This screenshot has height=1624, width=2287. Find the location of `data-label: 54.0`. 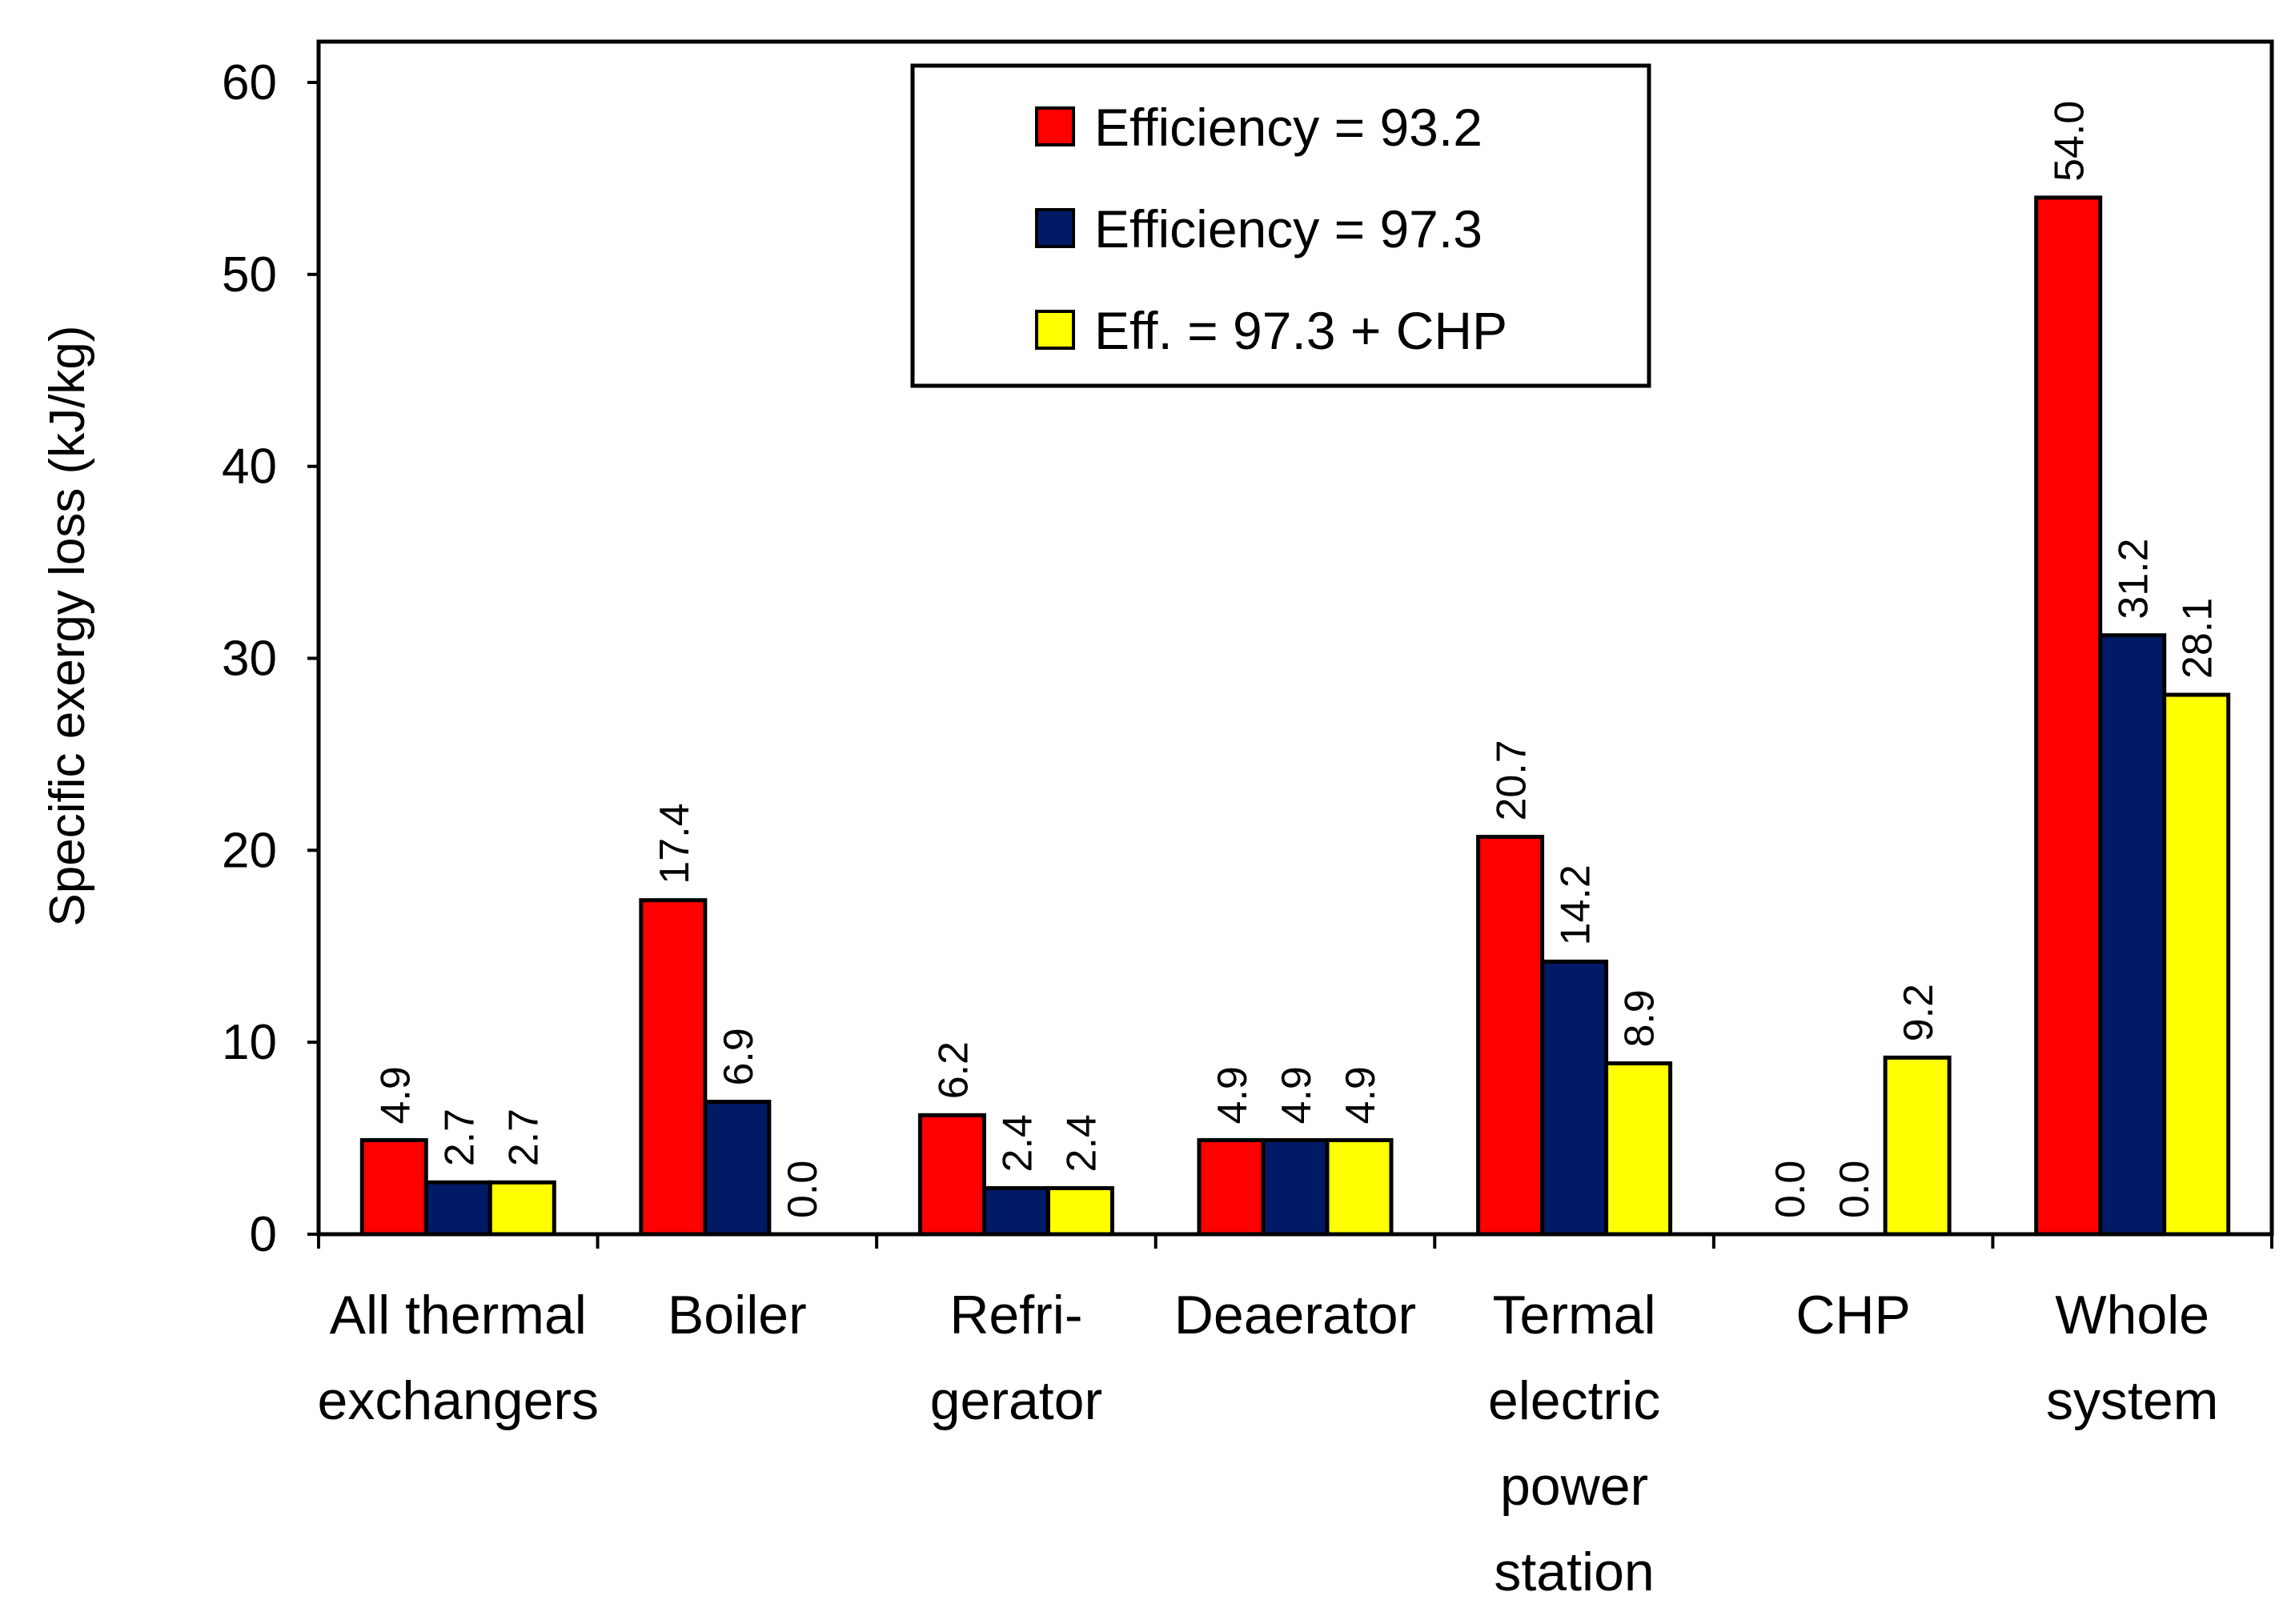

data-label: 54.0 is located at coordinates (2070, 141).